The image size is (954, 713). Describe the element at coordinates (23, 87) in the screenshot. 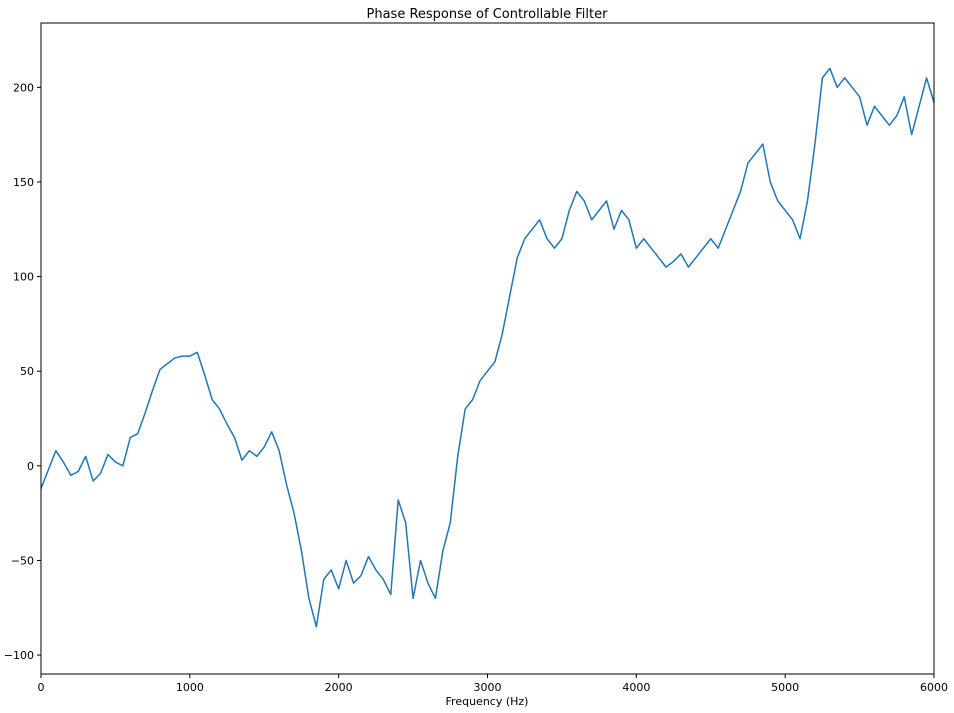

I see `y-tick-label: 200` at that location.